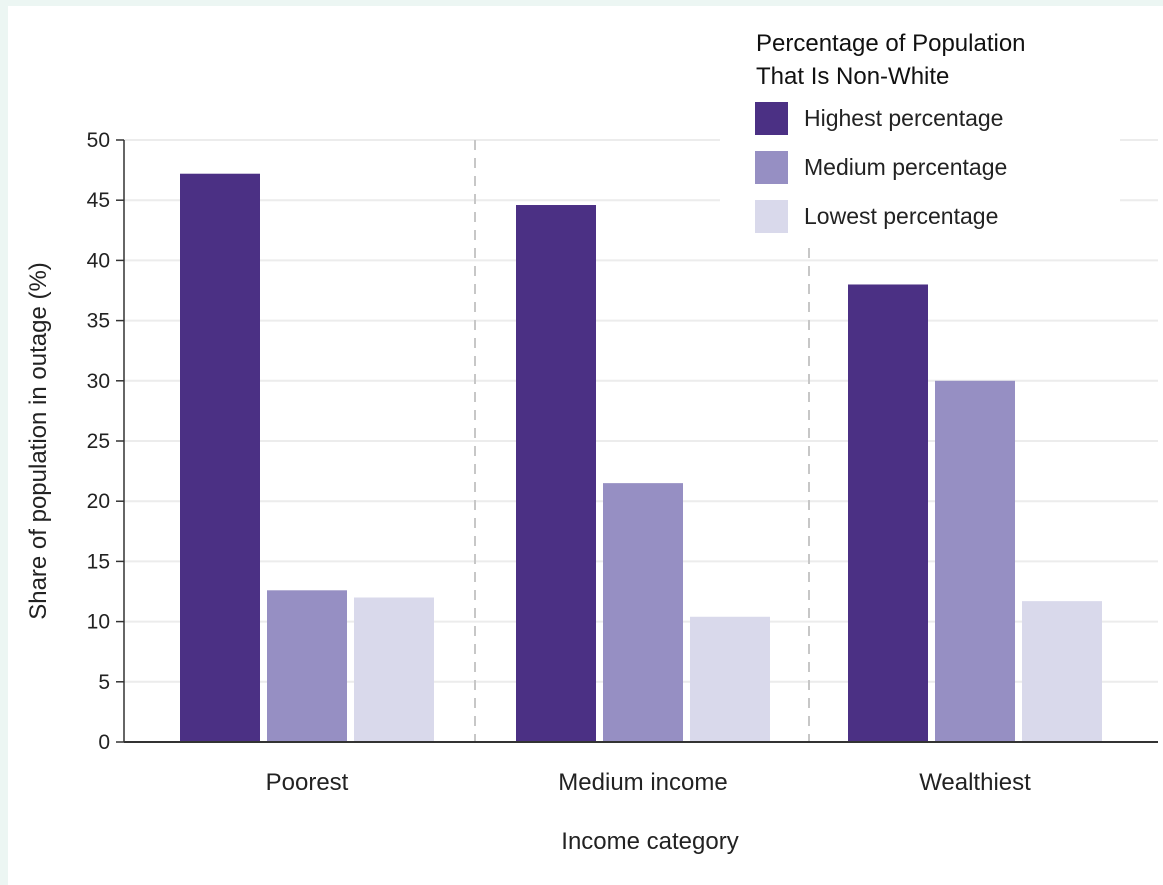  Describe the element at coordinates (901, 216) in the screenshot. I see `legend-label: Lowest percentage` at that location.